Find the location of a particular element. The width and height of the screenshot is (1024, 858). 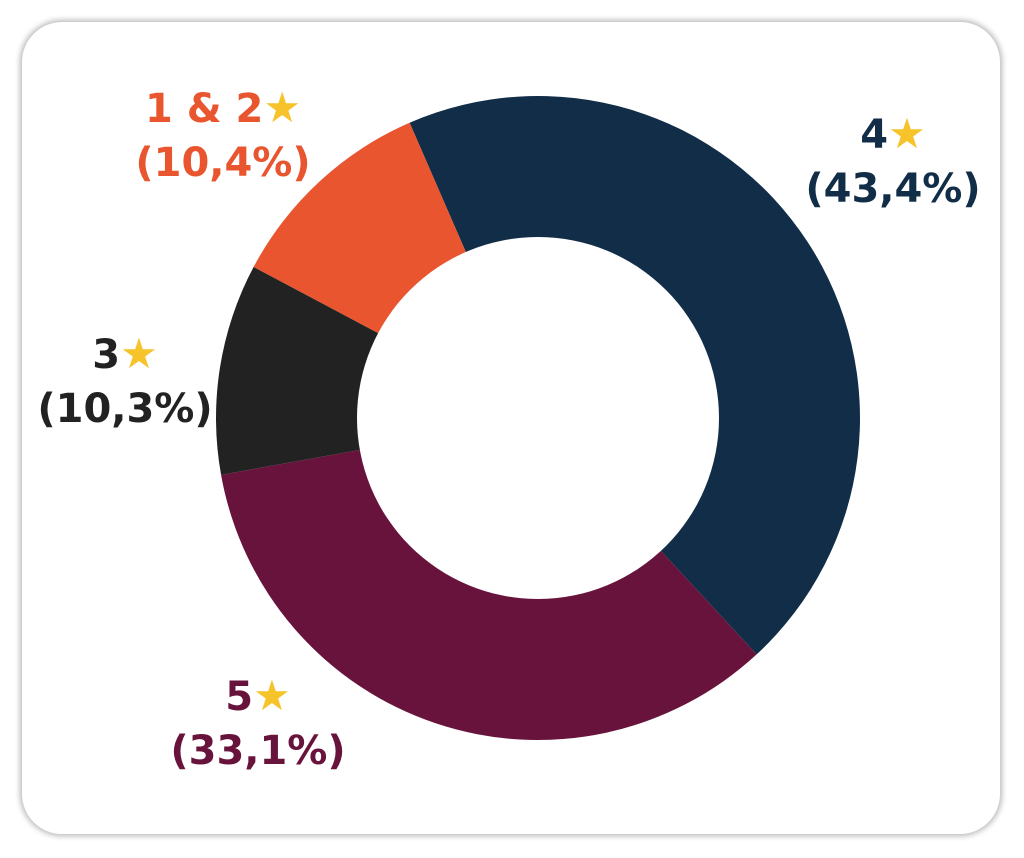

slice-label: 4★ is located at coordinates (893, 133).